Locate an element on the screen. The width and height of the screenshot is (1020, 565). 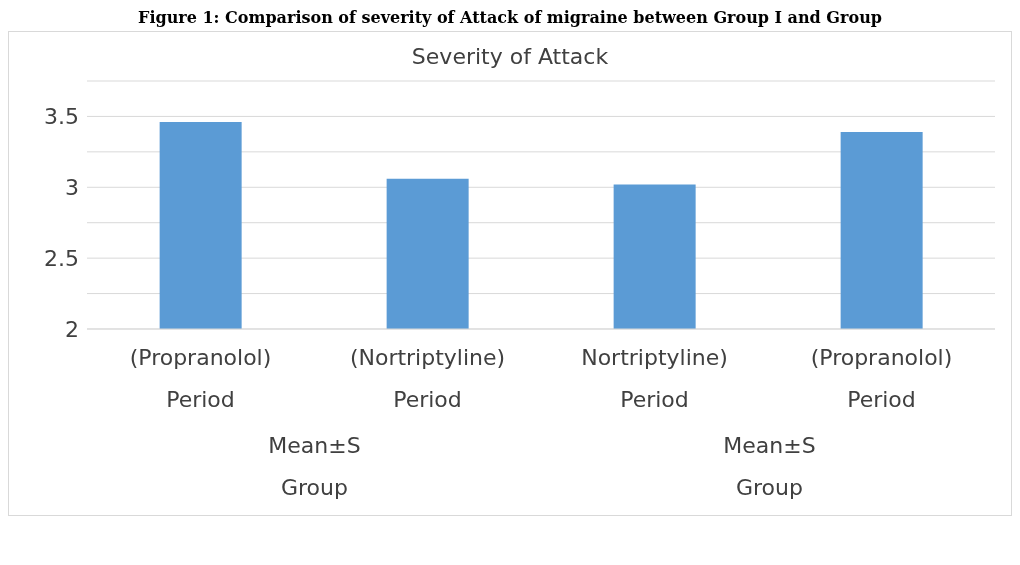
y-tick-label: 2.5 is located at coordinates (61, 258).